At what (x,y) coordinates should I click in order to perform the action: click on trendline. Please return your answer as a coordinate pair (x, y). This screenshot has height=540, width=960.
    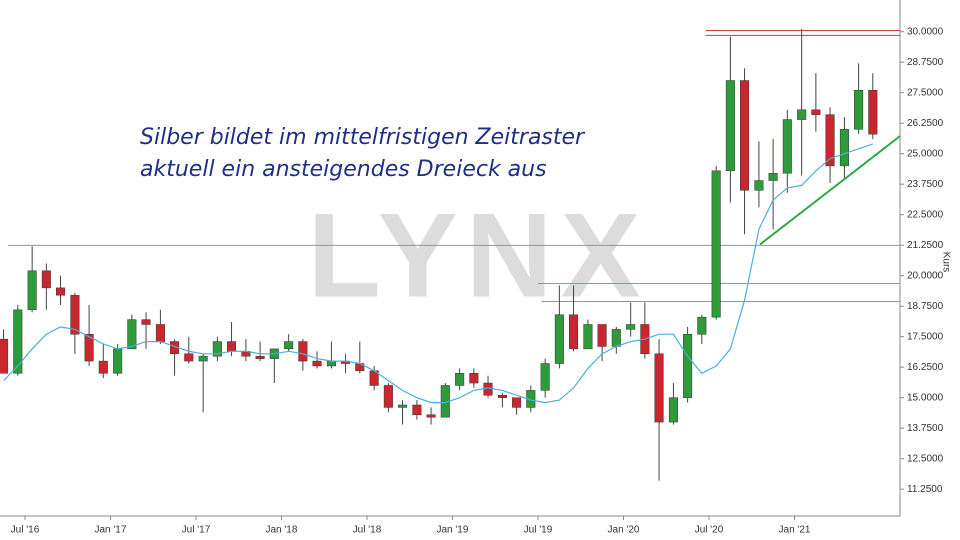
    Looking at the image, I should click on (830, 190).